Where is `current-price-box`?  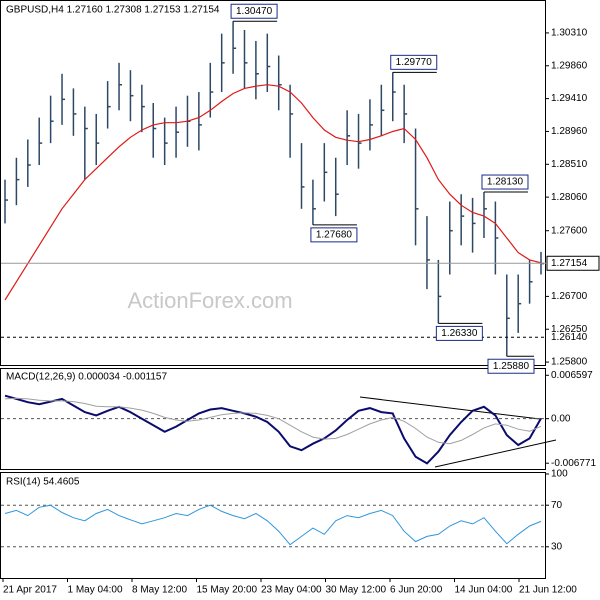
current-price-box is located at coordinates (573, 263).